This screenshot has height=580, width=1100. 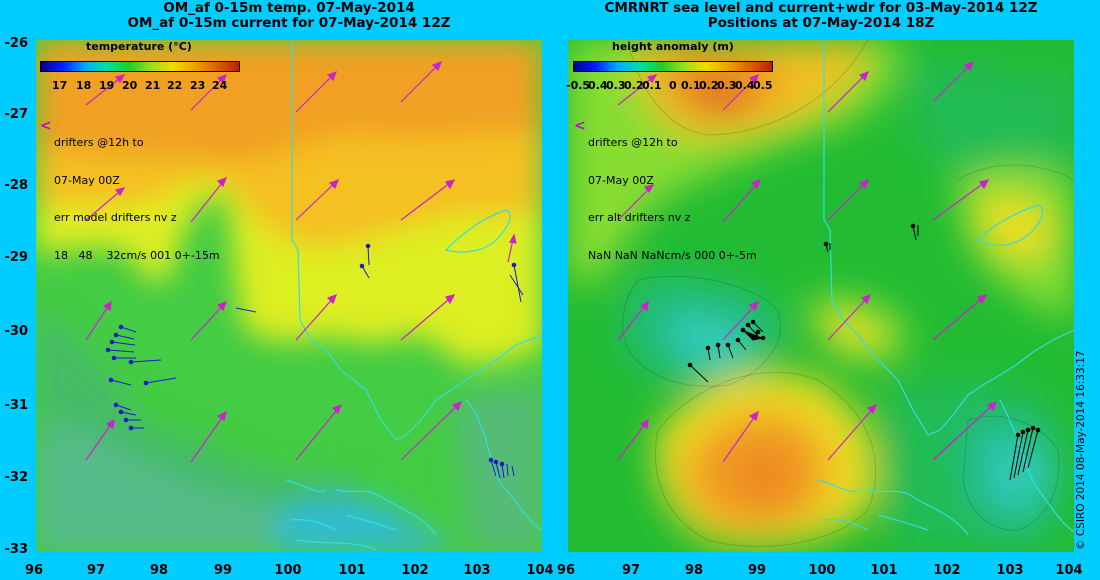 I want to click on left-legend-tick-4: 21, so click(x=153, y=85).